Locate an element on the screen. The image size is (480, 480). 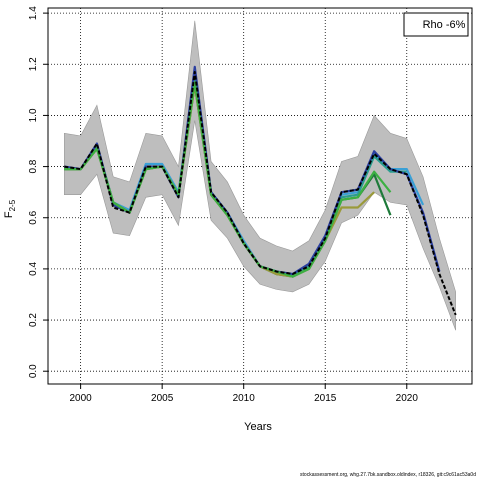
y-tick-label: 0.0 is located at coordinates (33, 371).